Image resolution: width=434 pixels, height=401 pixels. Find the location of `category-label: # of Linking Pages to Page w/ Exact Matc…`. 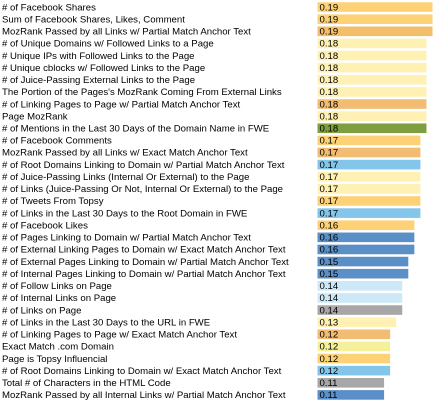

category-label: # of Linking Pages to Page w/ Exact Matc… is located at coordinates (119, 335).